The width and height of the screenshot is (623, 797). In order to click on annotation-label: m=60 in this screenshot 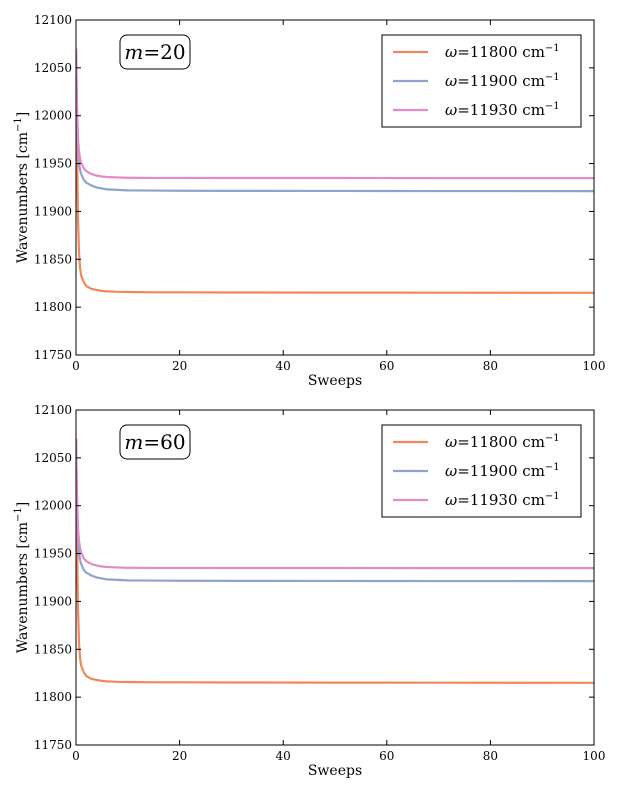, I will do `click(154, 442)`.